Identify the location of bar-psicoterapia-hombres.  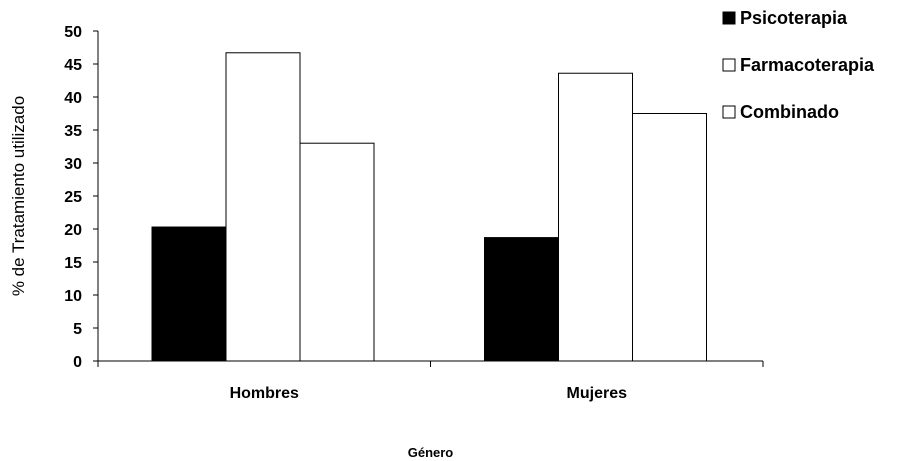
(189, 294).